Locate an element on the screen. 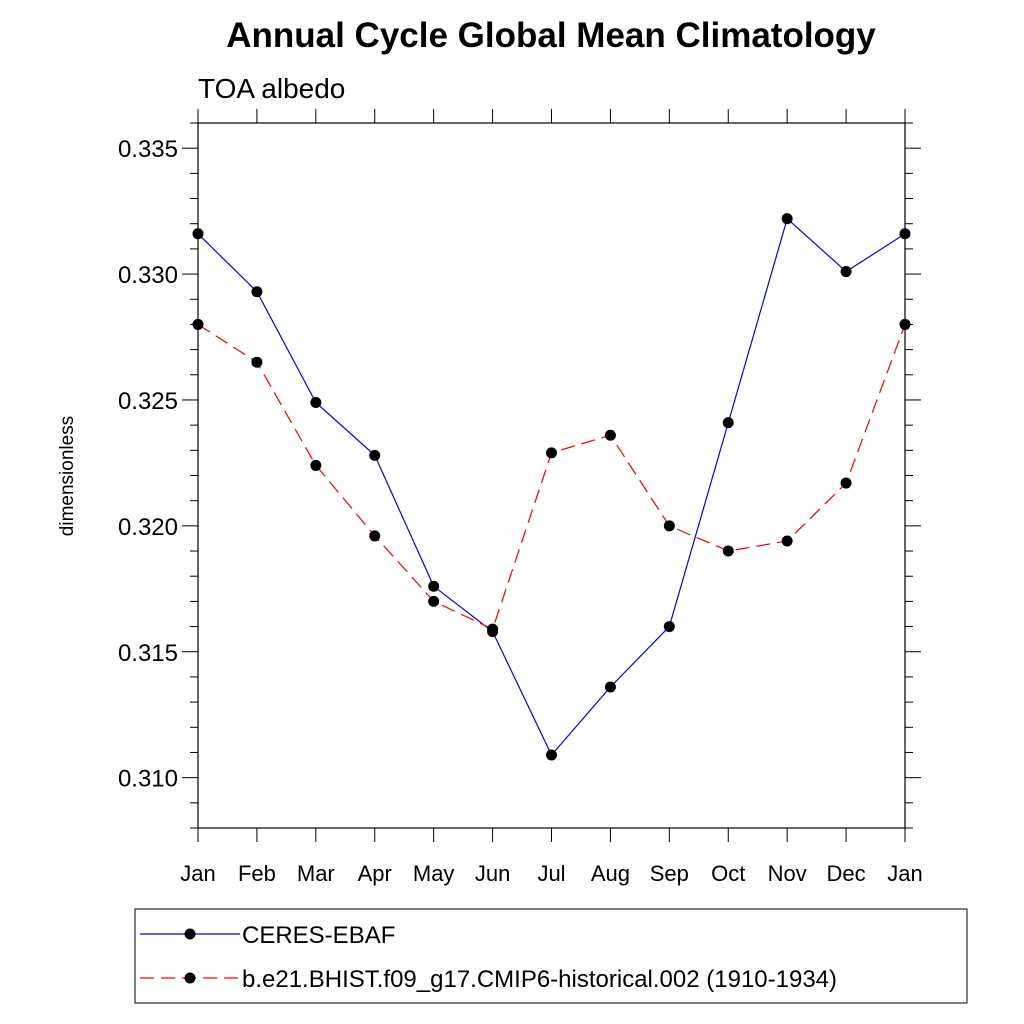  x-tick-label: Mar is located at coordinates (316, 873).